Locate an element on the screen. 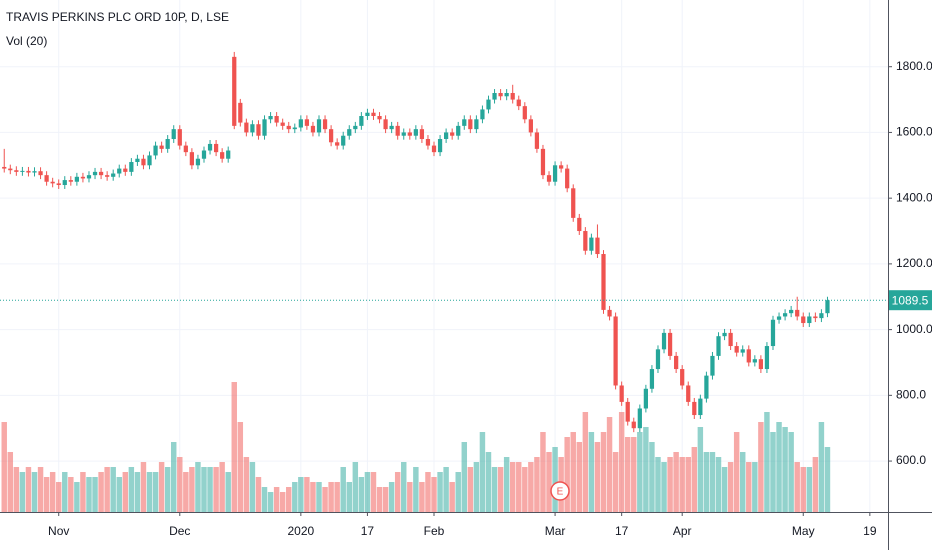  y-tick-label: 600.0 is located at coordinates (911, 460).